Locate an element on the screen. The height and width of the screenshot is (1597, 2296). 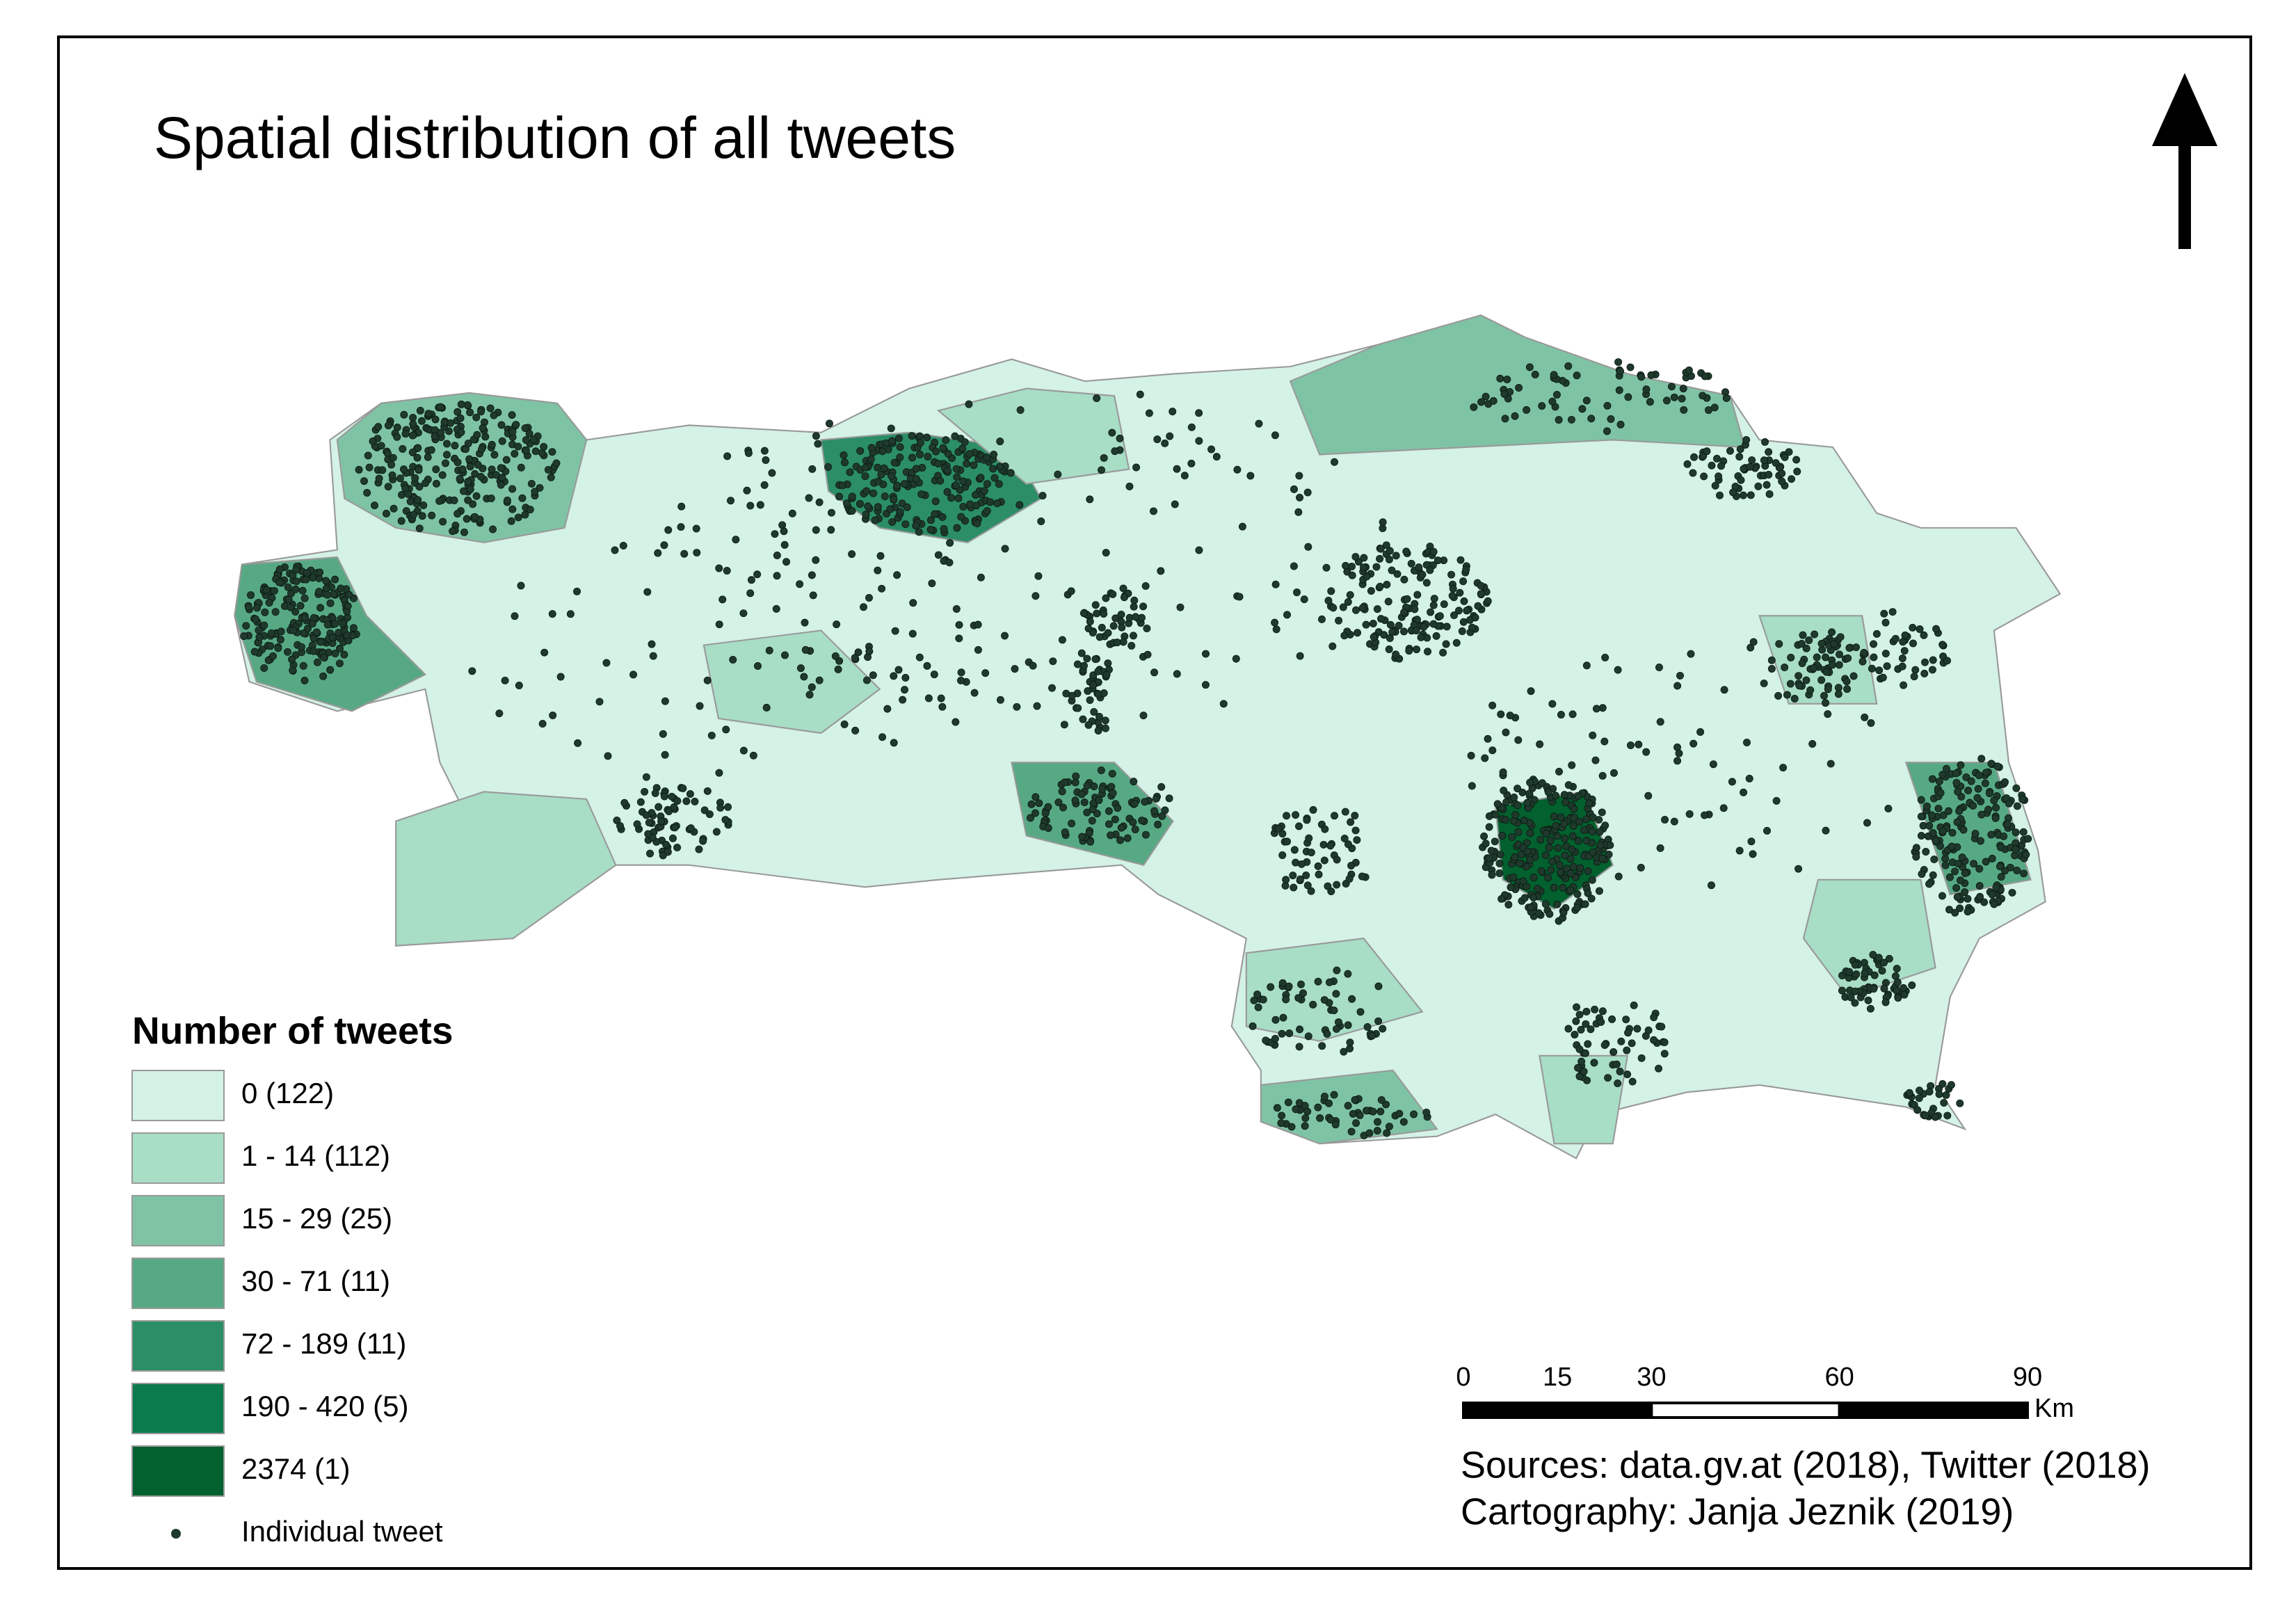
north-arrow-head is located at coordinates (2184, 110).